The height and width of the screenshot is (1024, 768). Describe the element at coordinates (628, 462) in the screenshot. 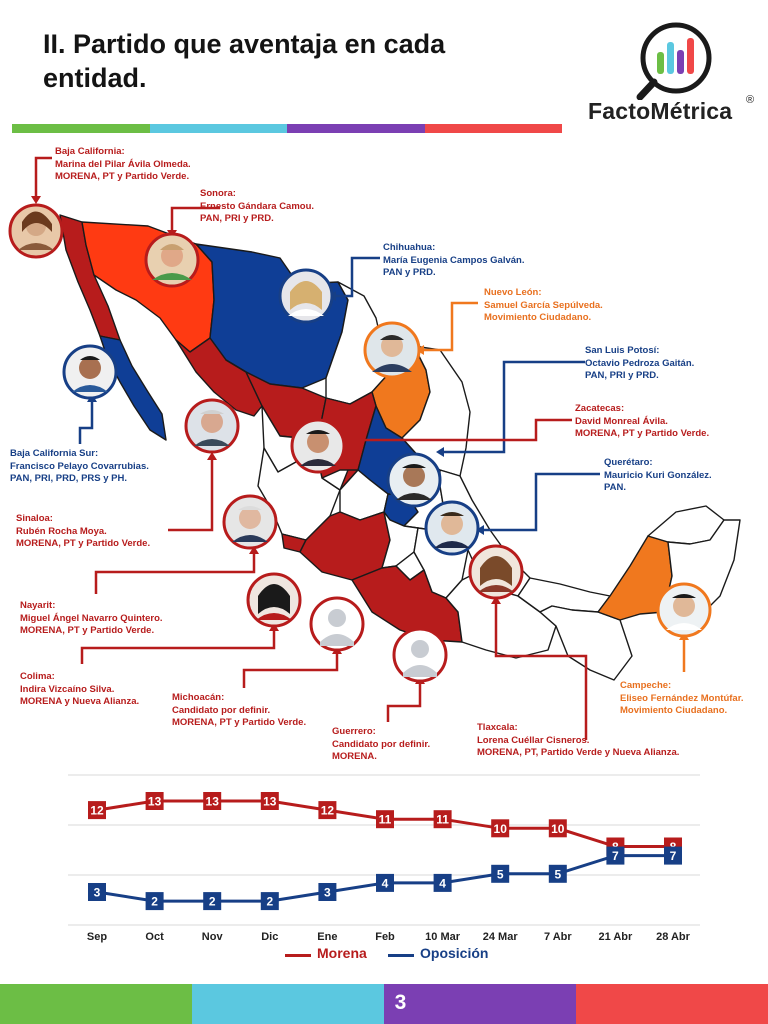

I see `label-state: Querétaro:` at that location.